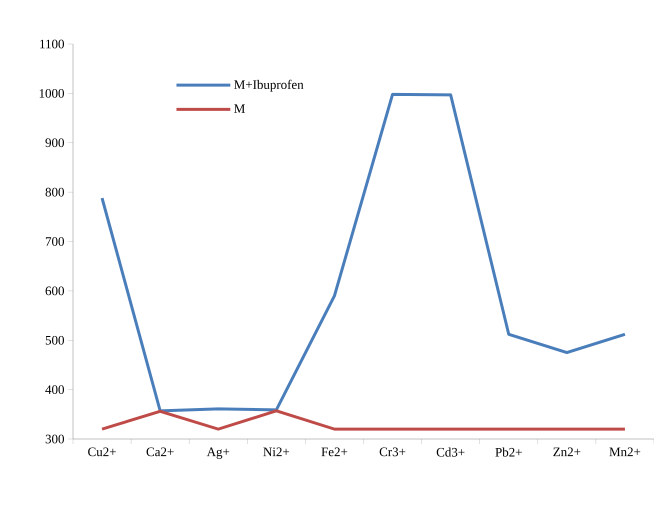 This screenshot has width=654, height=508. Describe the element at coordinates (334, 452) in the screenshot. I see `x-tick-label: Fe2+` at that location.